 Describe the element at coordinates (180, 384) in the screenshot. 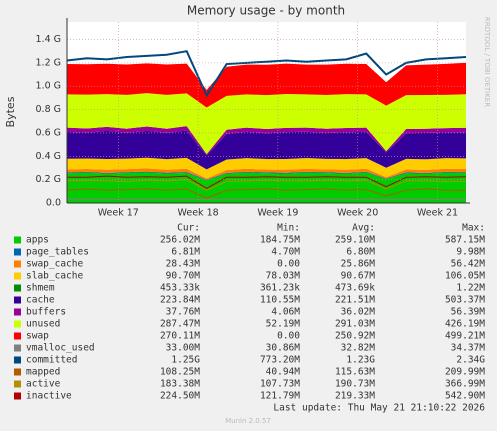

I see `legend-value: 183.38M` at that location.